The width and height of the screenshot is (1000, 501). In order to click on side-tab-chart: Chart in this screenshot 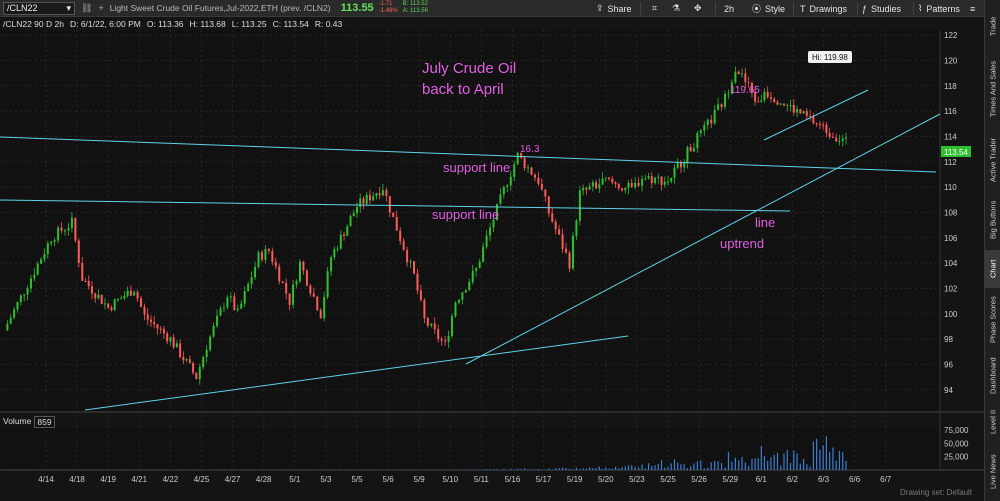, I will do `click(992, 269)`.